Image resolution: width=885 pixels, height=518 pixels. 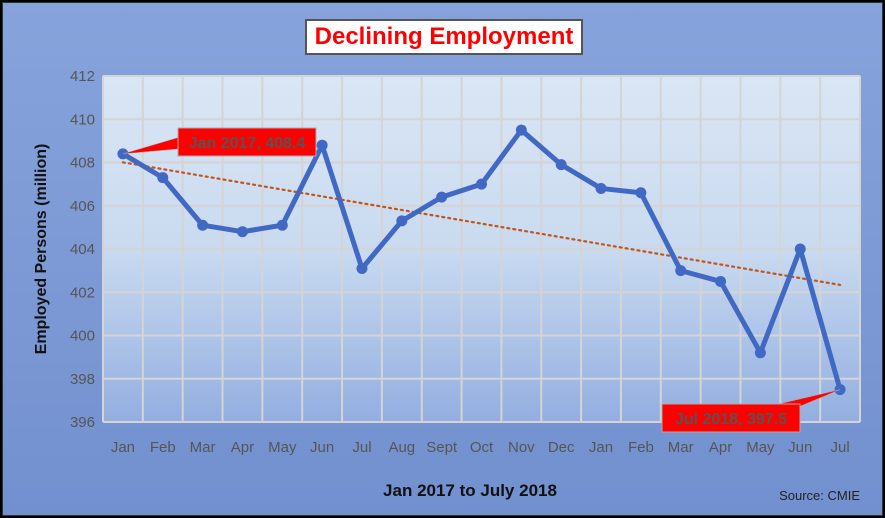 I want to click on y-tick-label: 402, so click(x=82, y=292).